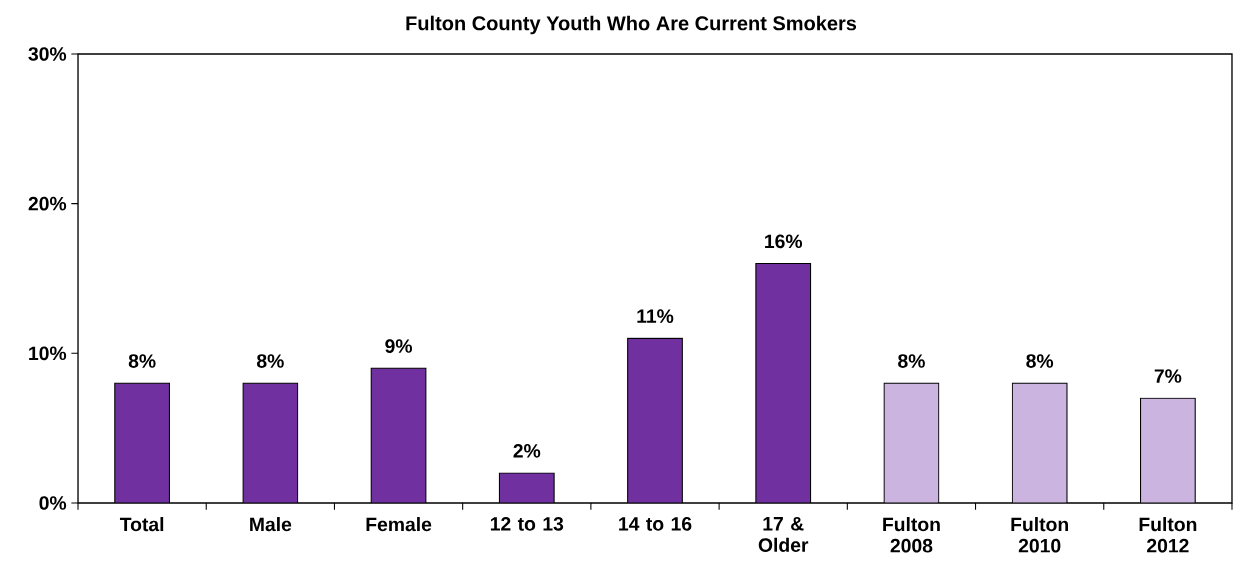  I want to click on x-tick-label: Male, so click(271, 524).